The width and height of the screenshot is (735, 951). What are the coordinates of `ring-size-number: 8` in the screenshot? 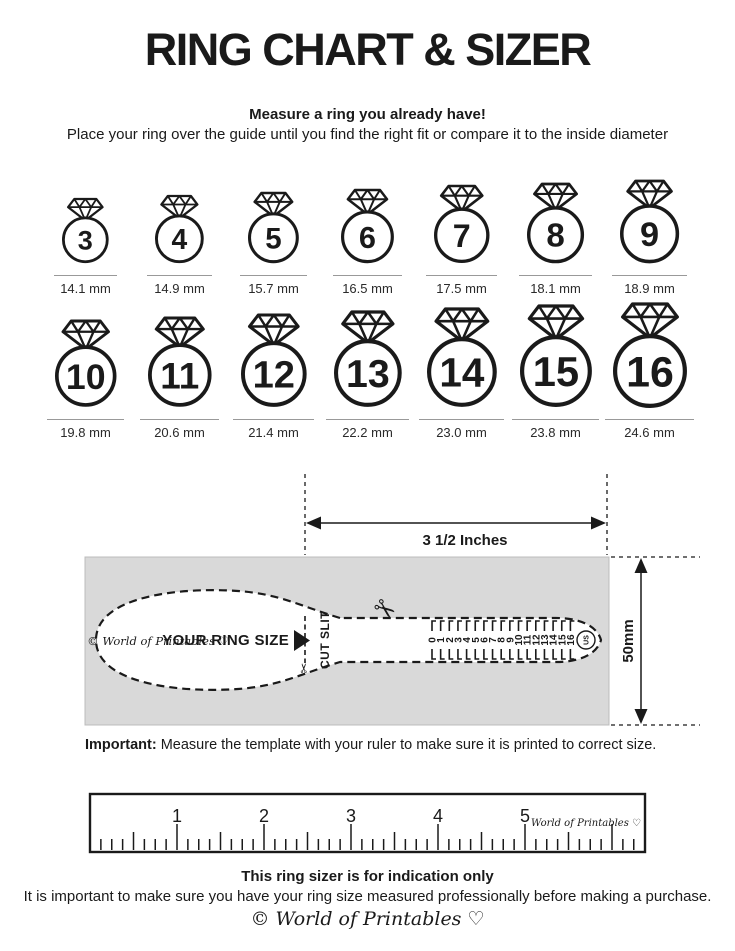 It's located at (555, 235).